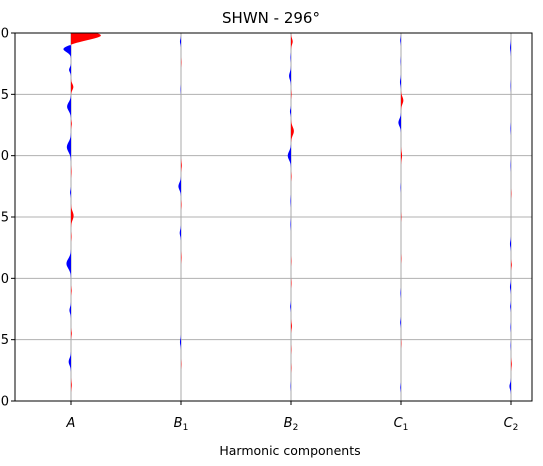 The width and height of the screenshot is (543, 466). Describe the element at coordinates (402, 220) in the screenshot. I see `positive-fill` at that location.